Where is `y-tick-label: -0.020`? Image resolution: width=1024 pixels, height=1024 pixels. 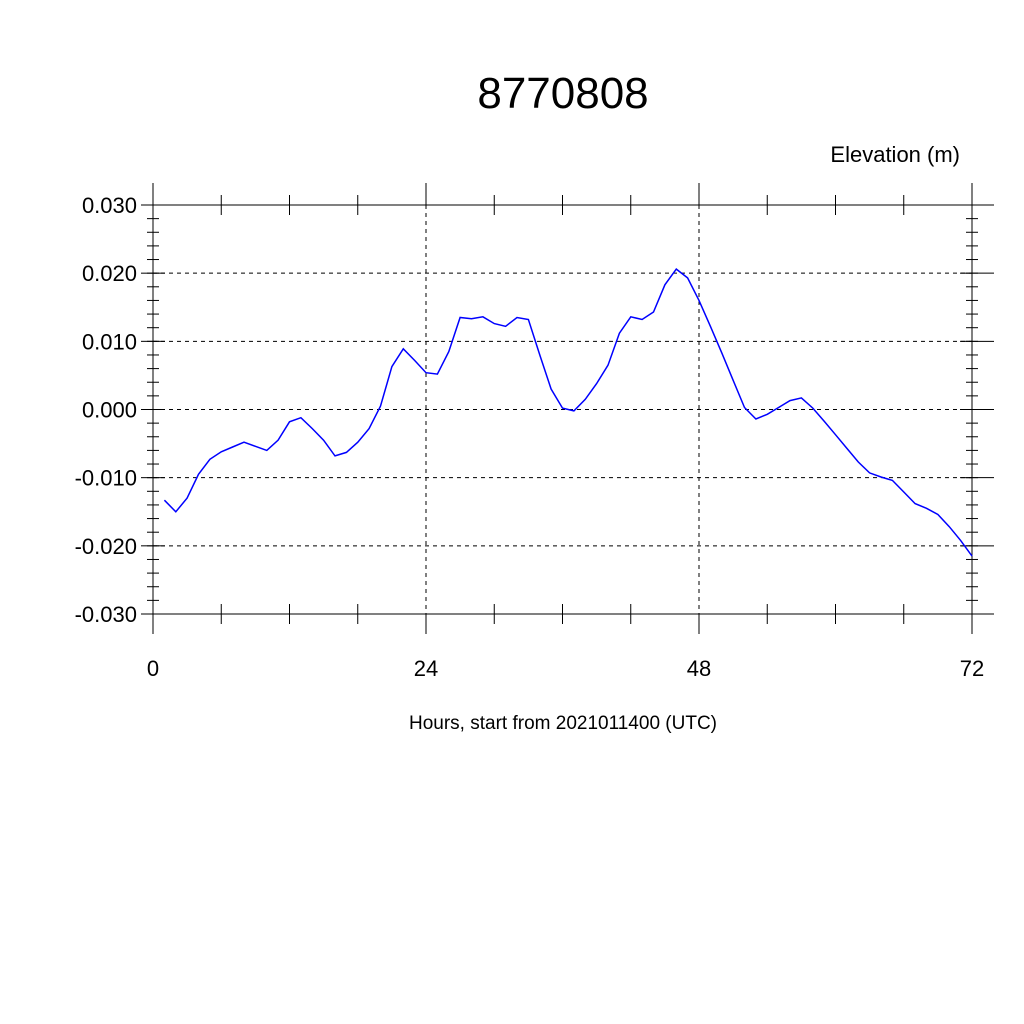
y-tick-label: -0.020 is located at coordinates (106, 546).